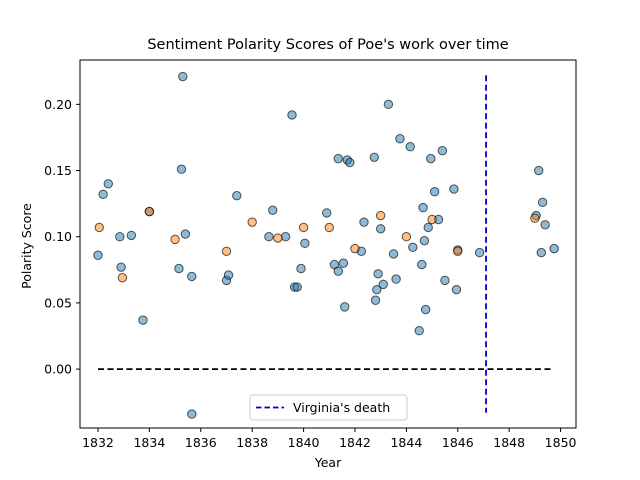  Describe the element at coordinates (26, 246) in the screenshot. I see `y-axis-label: Polarity Score` at that location.